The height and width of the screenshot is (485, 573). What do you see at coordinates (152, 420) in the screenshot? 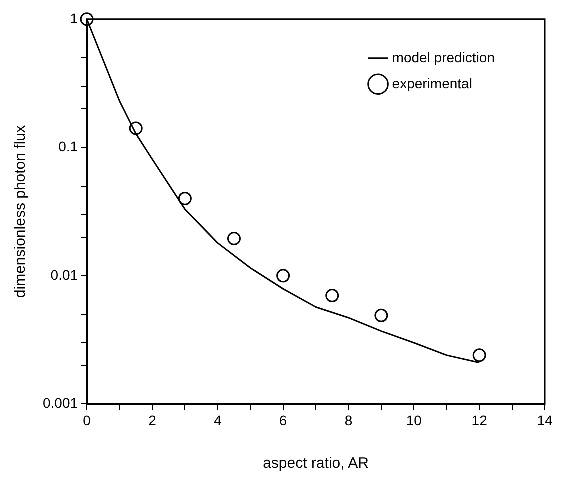
I see `x-tick-label: 2` at bounding box center [152, 420].